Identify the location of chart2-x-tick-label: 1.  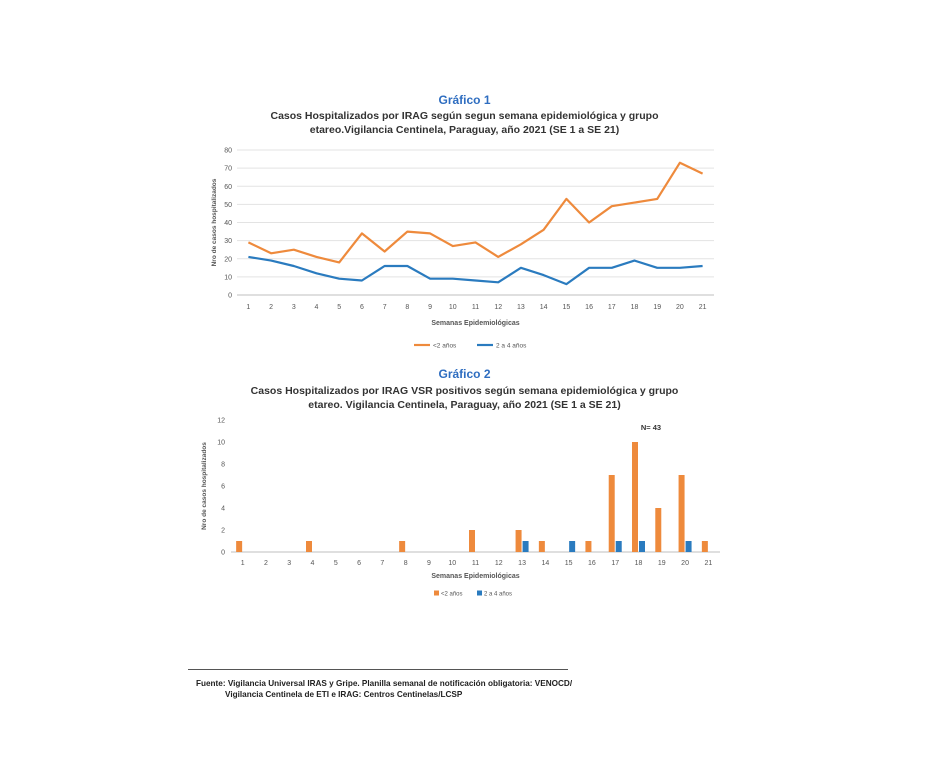
(243, 563).